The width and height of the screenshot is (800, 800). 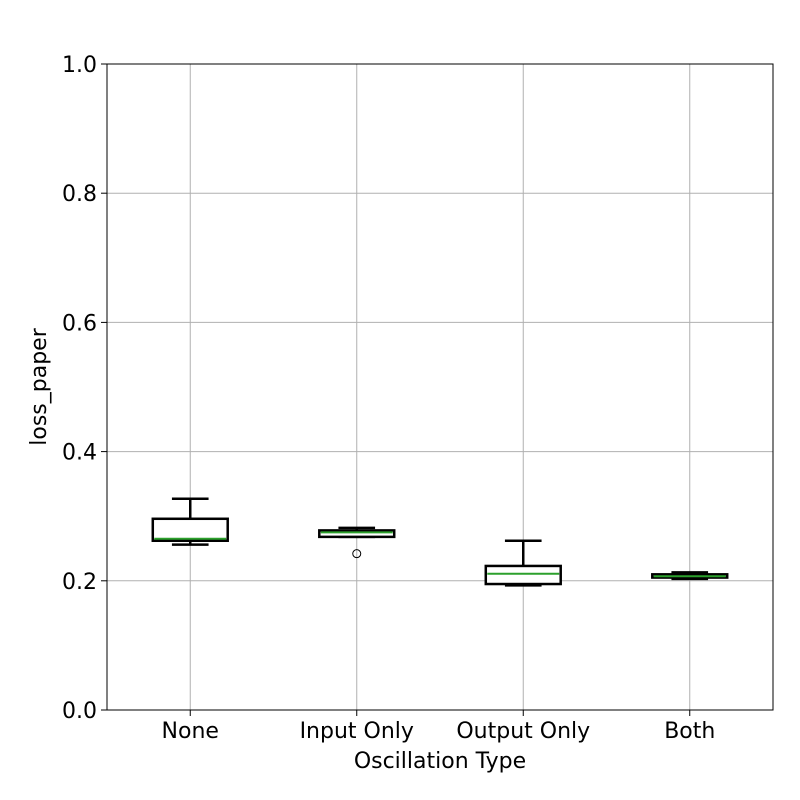 I want to click on y-tick-label: 0.0, so click(x=79, y=711).